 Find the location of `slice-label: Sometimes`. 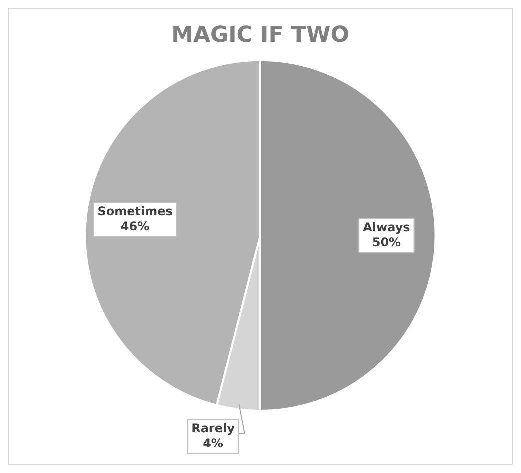

slice-label: Sometimes is located at coordinates (135, 211).